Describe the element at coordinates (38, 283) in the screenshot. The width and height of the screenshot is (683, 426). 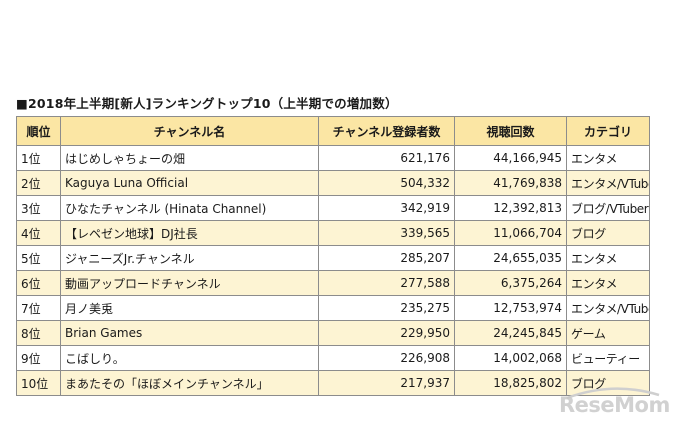
I see `rank-cell: 6位` at that location.